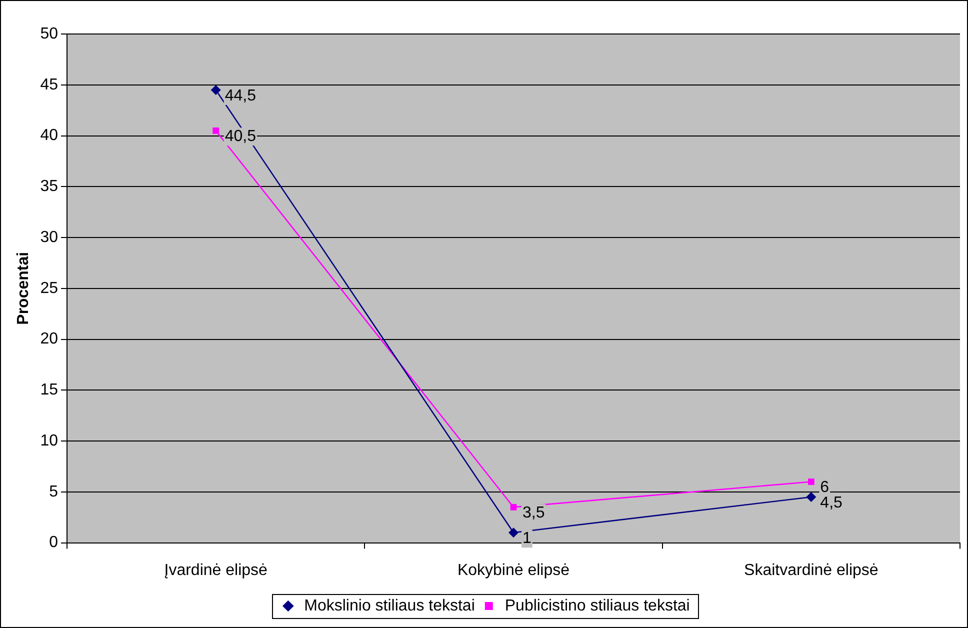  What do you see at coordinates (389, 605) in the screenshot?
I see `legend-label: Mokslinio stiliaus tekstai` at bounding box center [389, 605].